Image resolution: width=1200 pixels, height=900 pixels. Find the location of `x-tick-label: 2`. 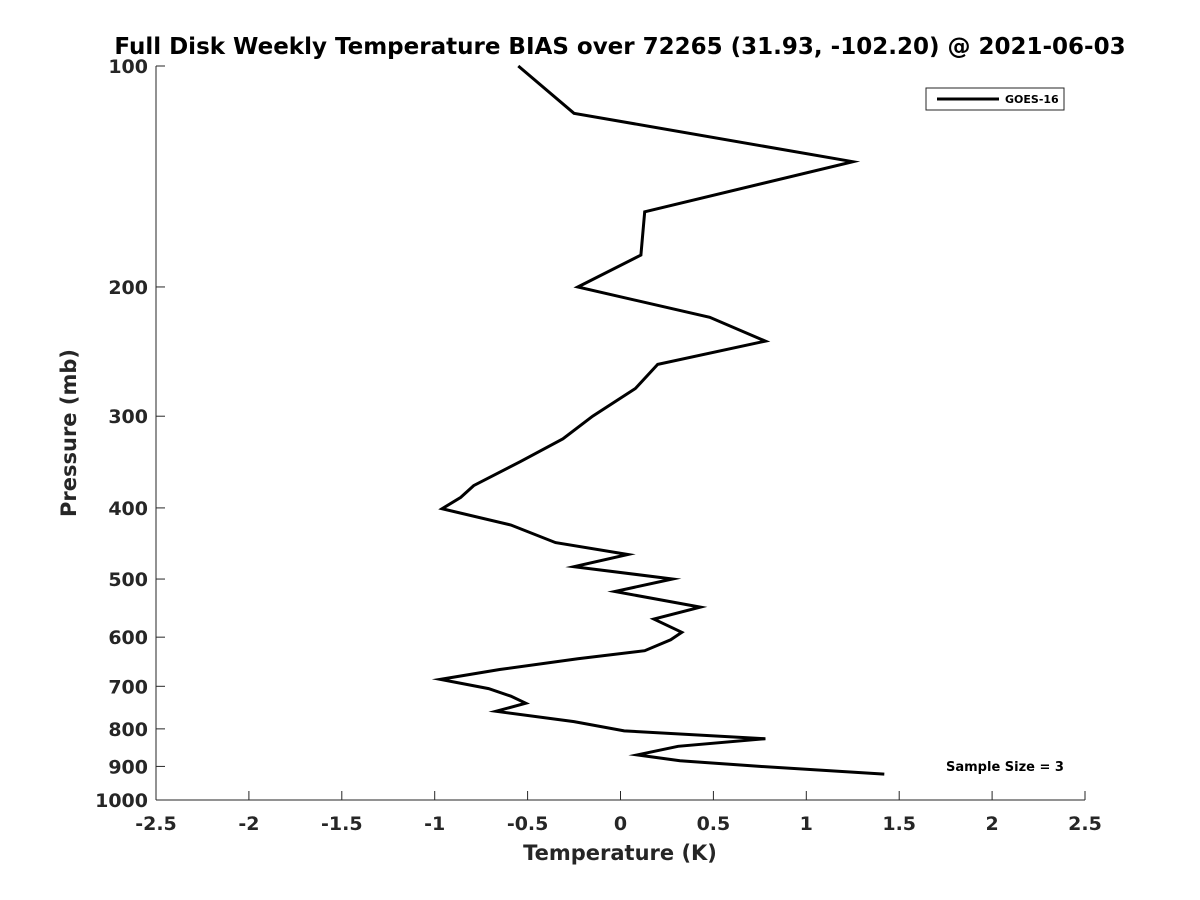

x-tick-label: 2 is located at coordinates (991, 824).